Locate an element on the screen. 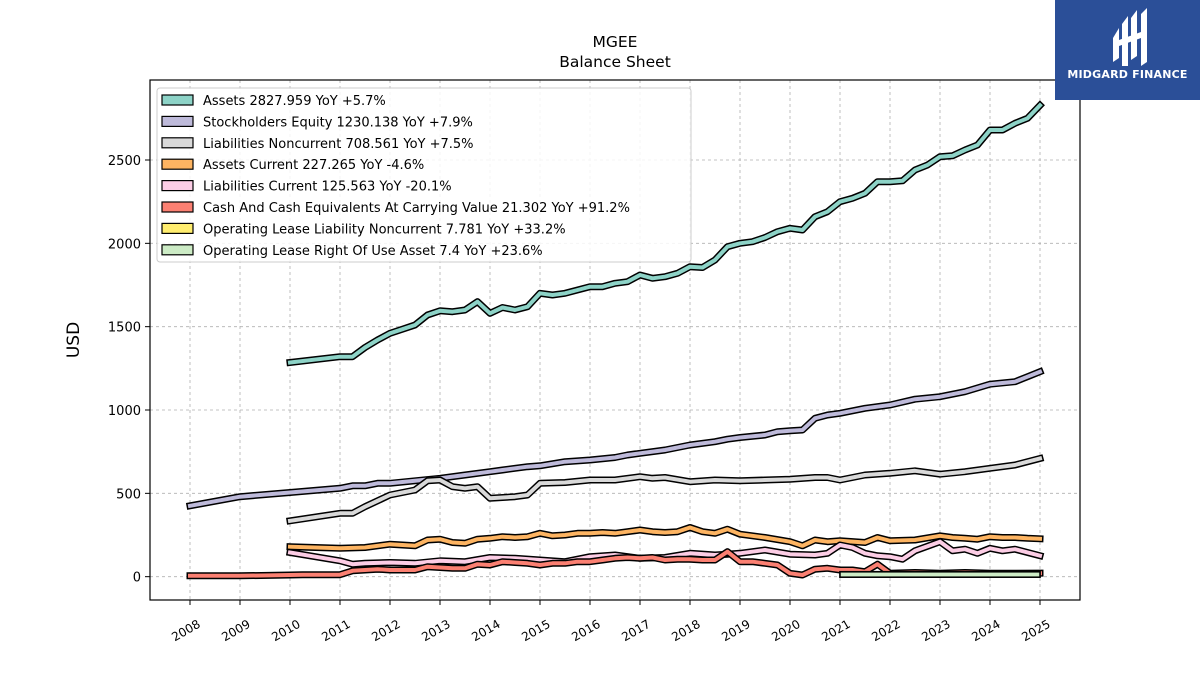 The width and height of the screenshot is (1200, 675). y-tick-label: 2000 is located at coordinates (124, 244).